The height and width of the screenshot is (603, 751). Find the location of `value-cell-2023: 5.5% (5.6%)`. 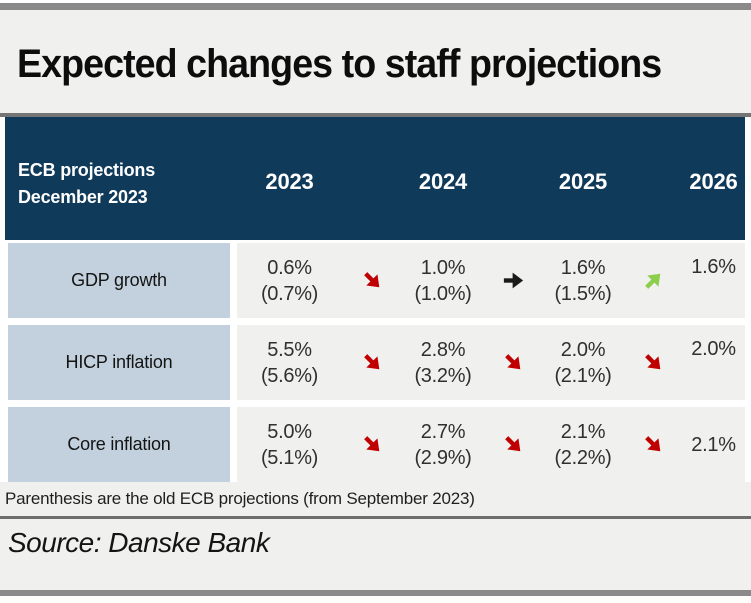

value-cell-2023: 5.5% (5.6%) is located at coordinates (289, 362).